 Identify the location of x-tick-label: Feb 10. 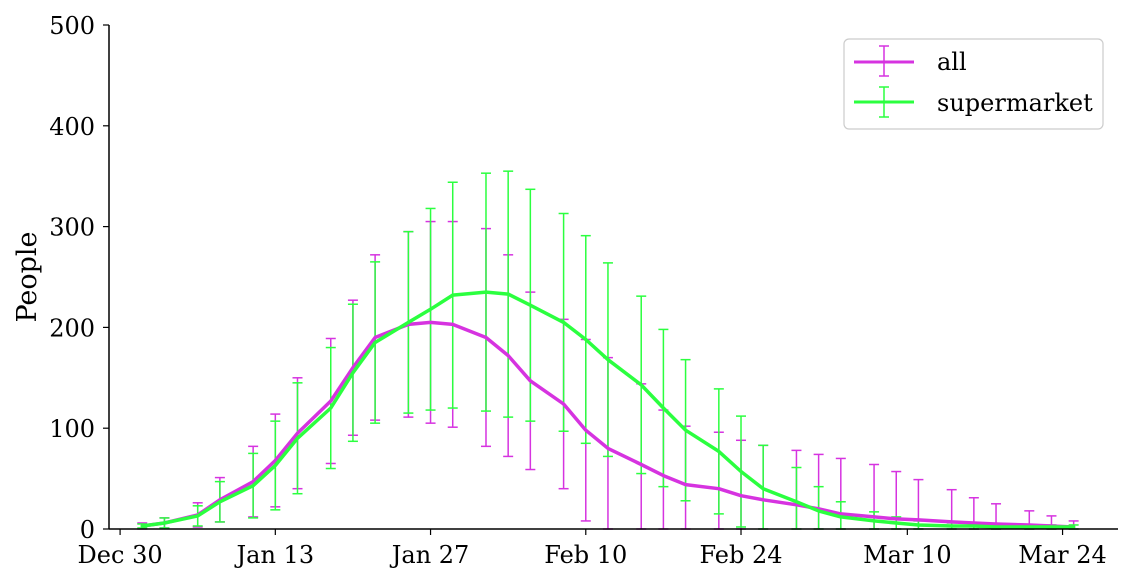
(585, 555).